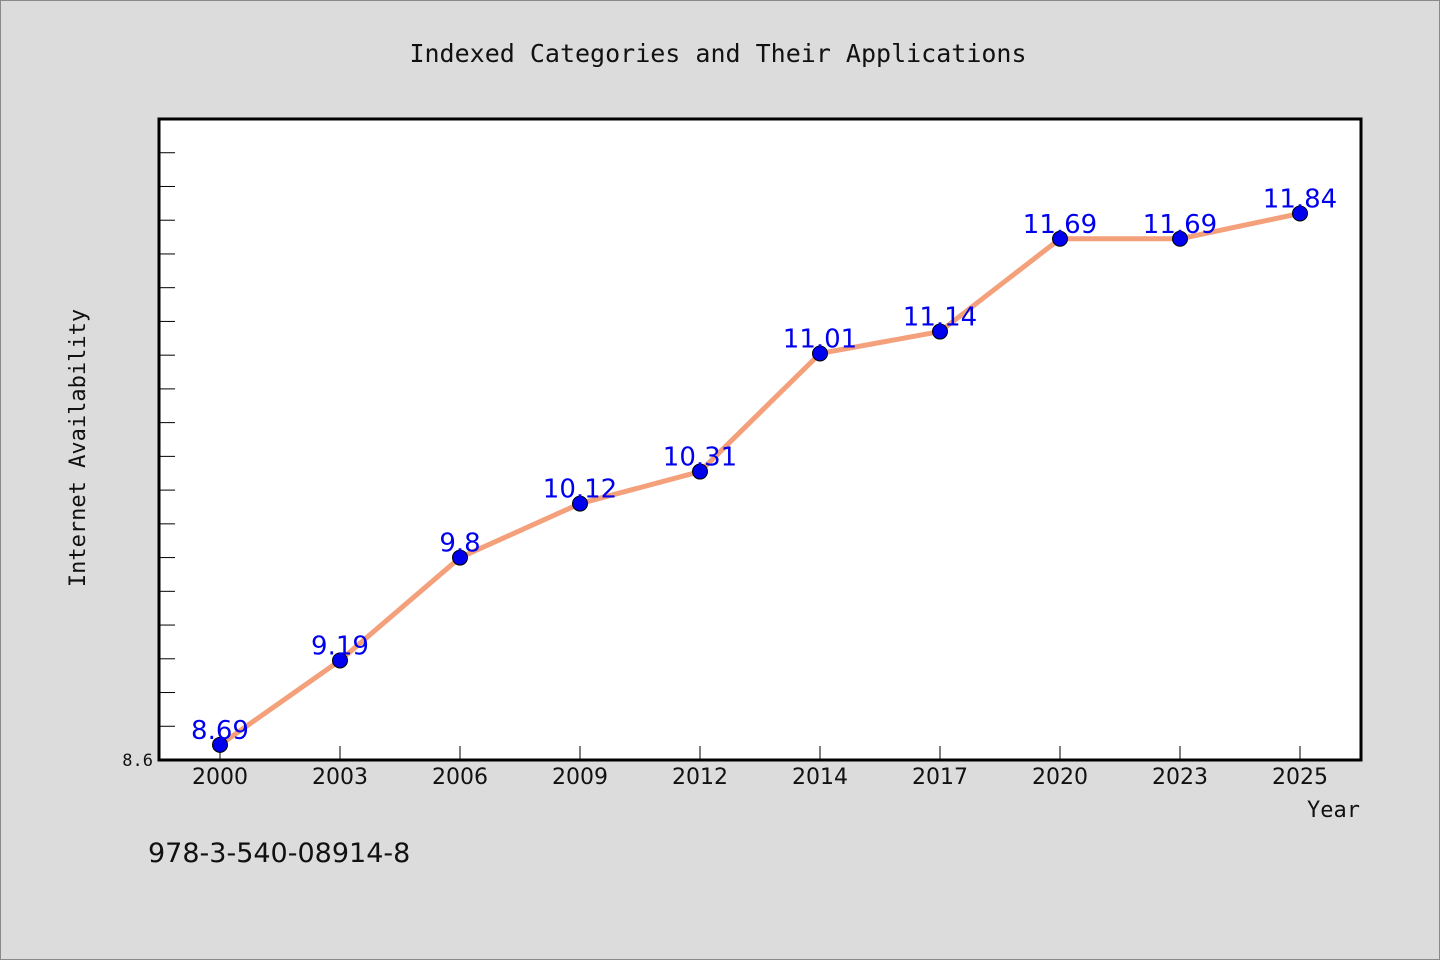  What do you see at coordinates (78, 448) in the screenshot?
I see `y-axis-label: Internet Availability` at bounding box center [78, 448].